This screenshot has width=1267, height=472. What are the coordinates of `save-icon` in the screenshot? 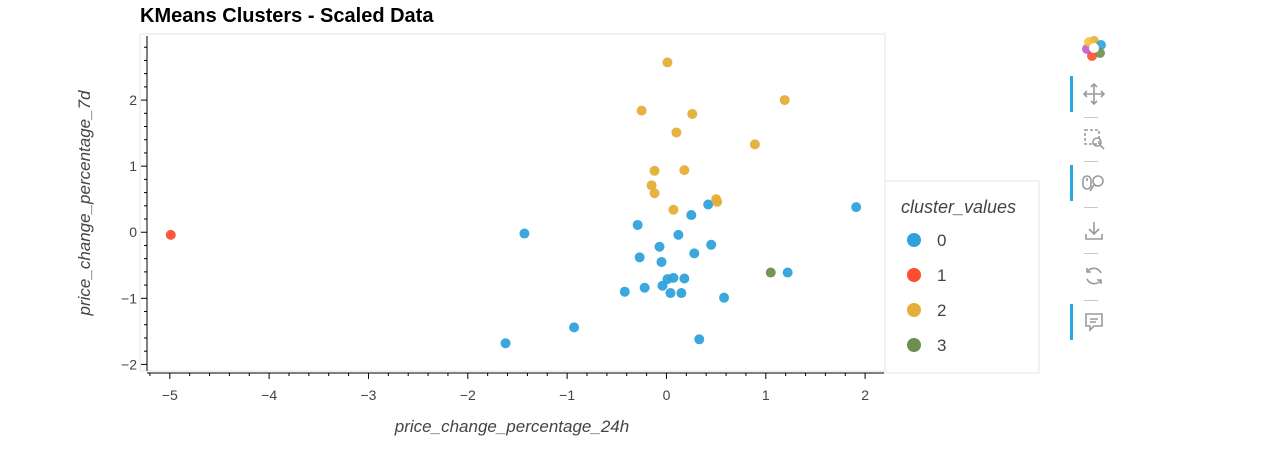 It's located at (1094, 231).